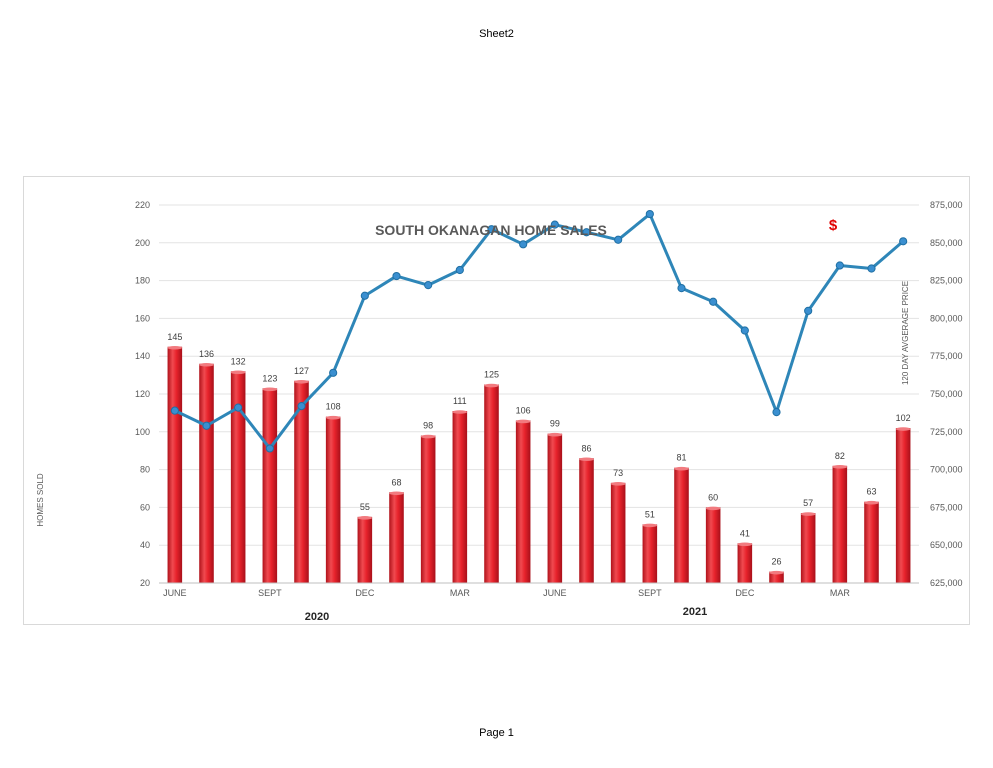 The height and width of the screenshot is (768, 993). I want to click on y-tick-label: 120, so click(142, 394).